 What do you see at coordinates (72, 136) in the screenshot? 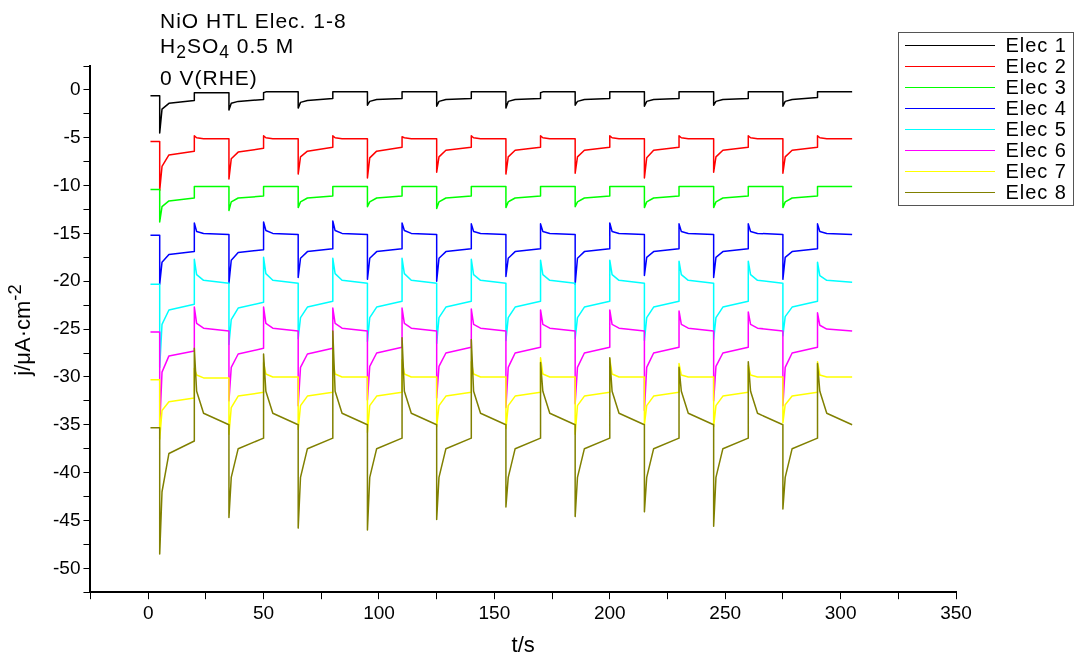
I see `y-tick-label: -5` at bounding box center [72, 136].